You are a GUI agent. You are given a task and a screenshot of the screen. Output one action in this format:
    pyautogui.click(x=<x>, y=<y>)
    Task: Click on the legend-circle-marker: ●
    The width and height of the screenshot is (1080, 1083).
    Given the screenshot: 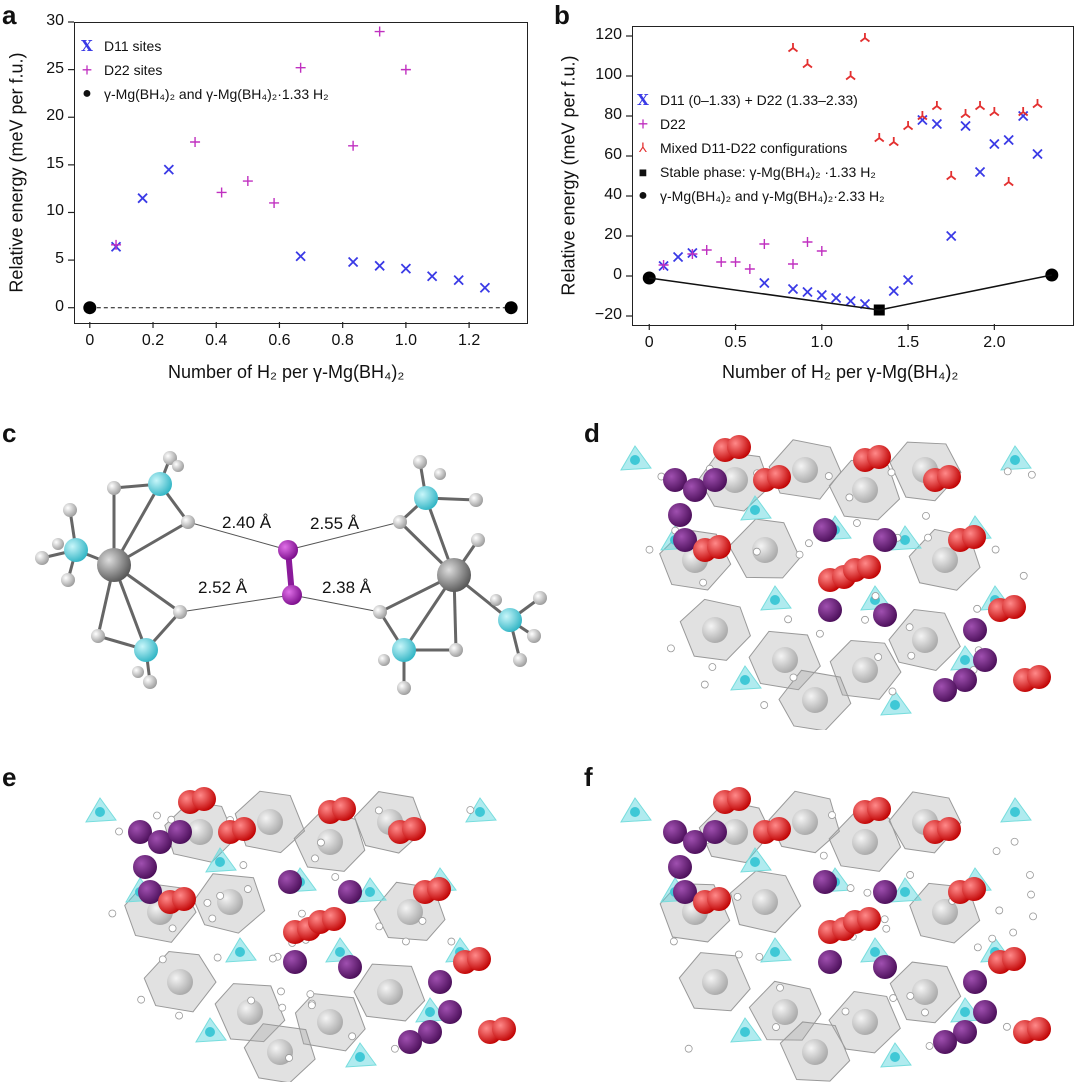 What is the action you would take?
    pyautogui.click(x=643, y=195)
    